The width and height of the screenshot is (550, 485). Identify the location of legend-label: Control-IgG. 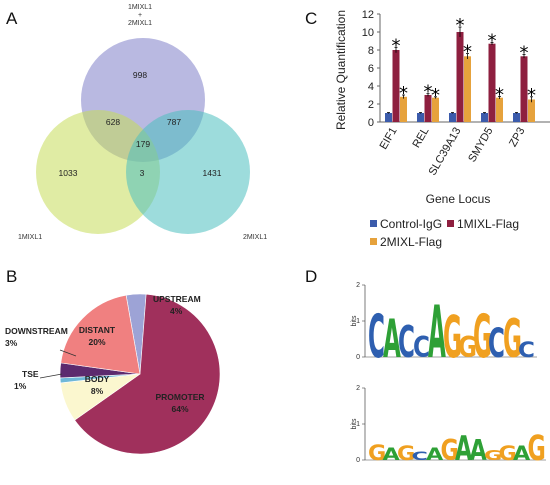
(411, 224).